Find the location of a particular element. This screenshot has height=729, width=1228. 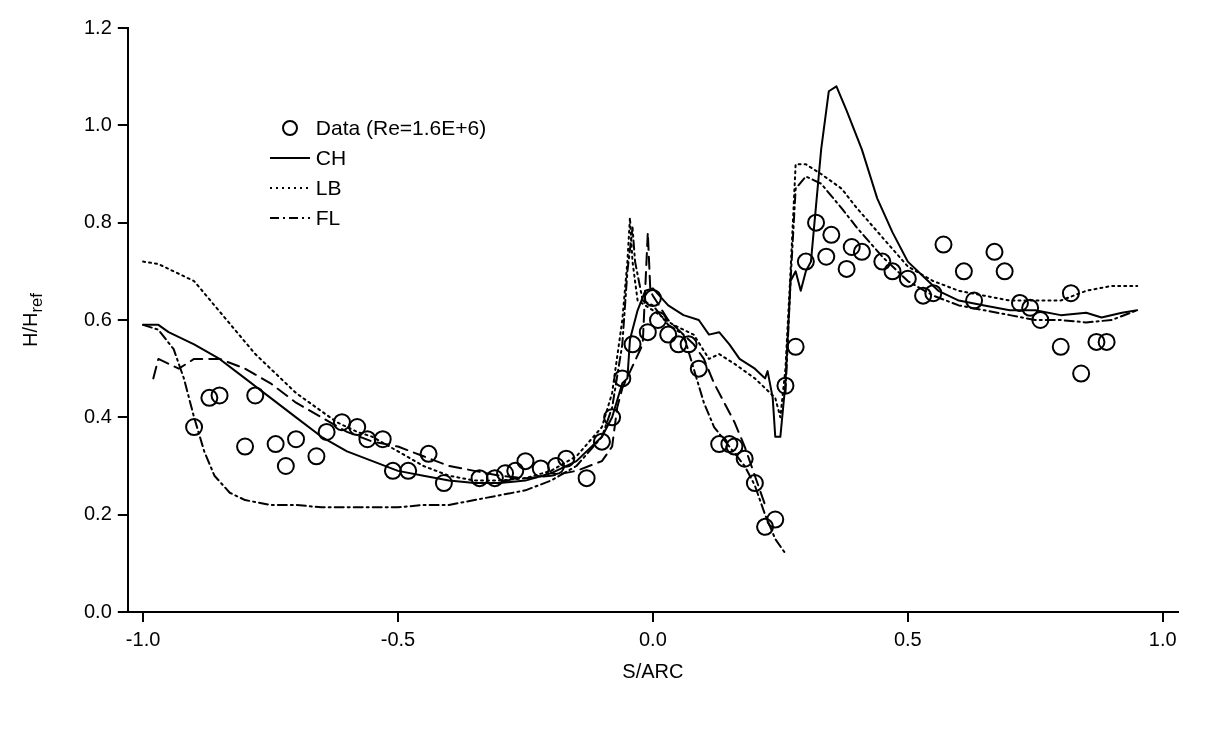

legend-label: CH is located at coordinates (331, 158).